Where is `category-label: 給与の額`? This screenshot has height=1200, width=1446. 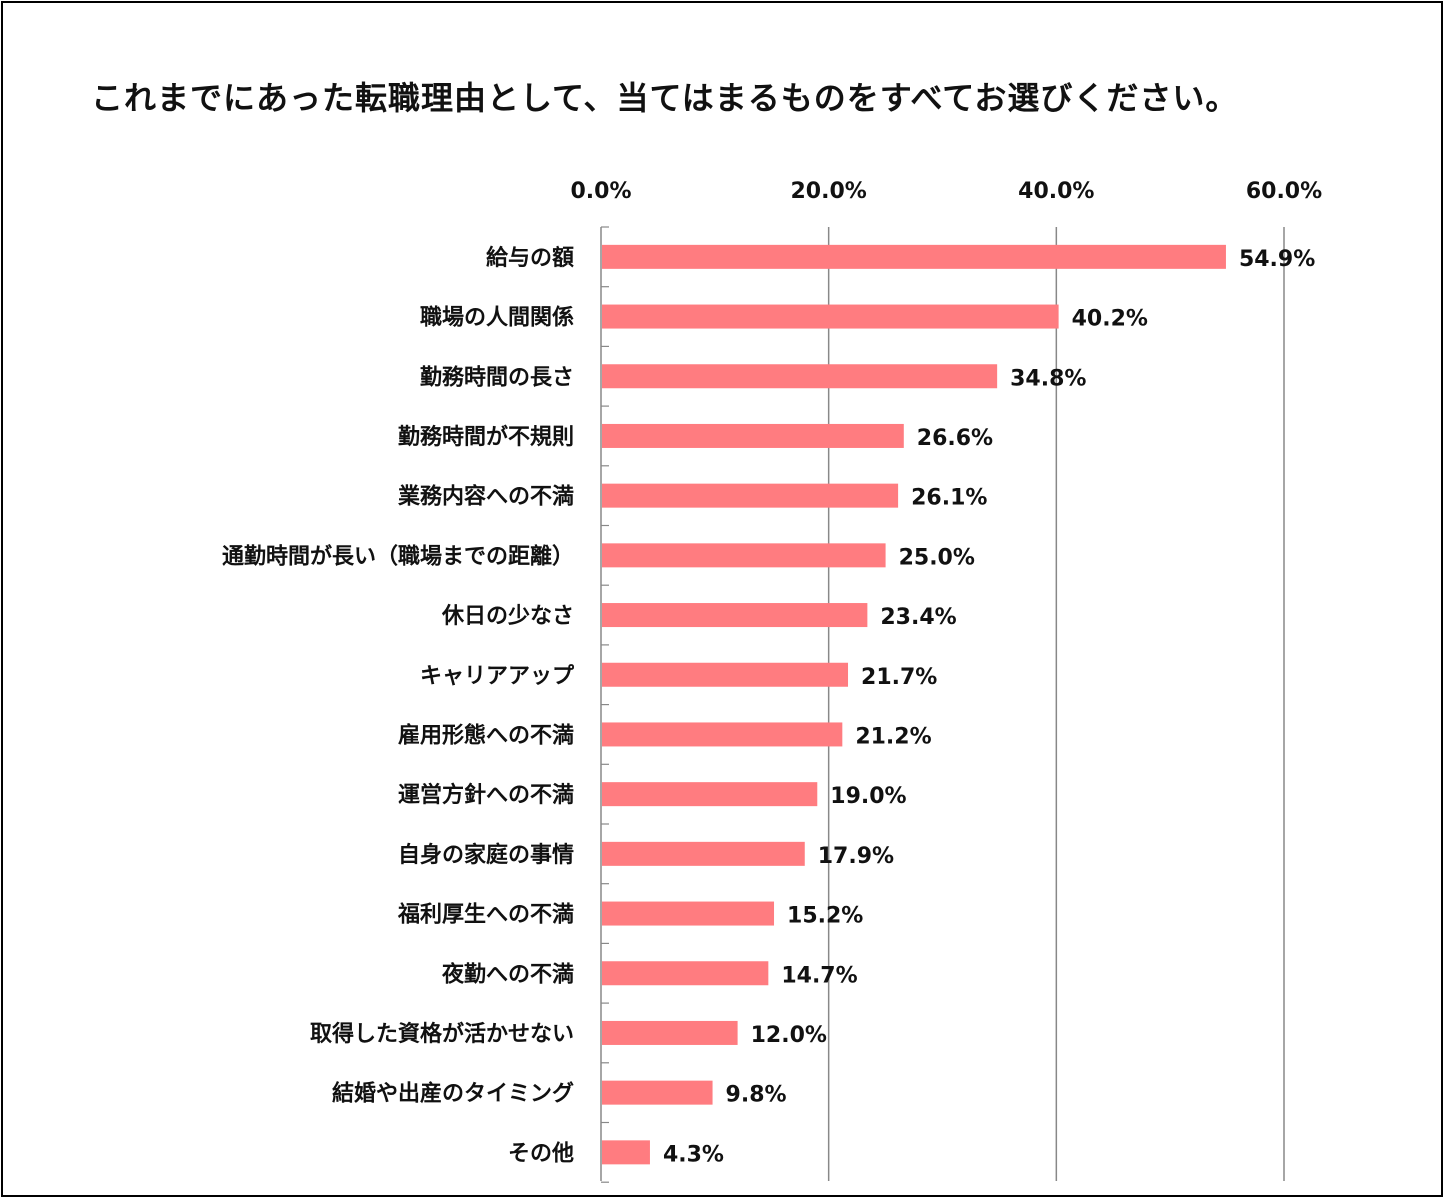 category-label: 給与の額 is located at coordinates (530, 258).